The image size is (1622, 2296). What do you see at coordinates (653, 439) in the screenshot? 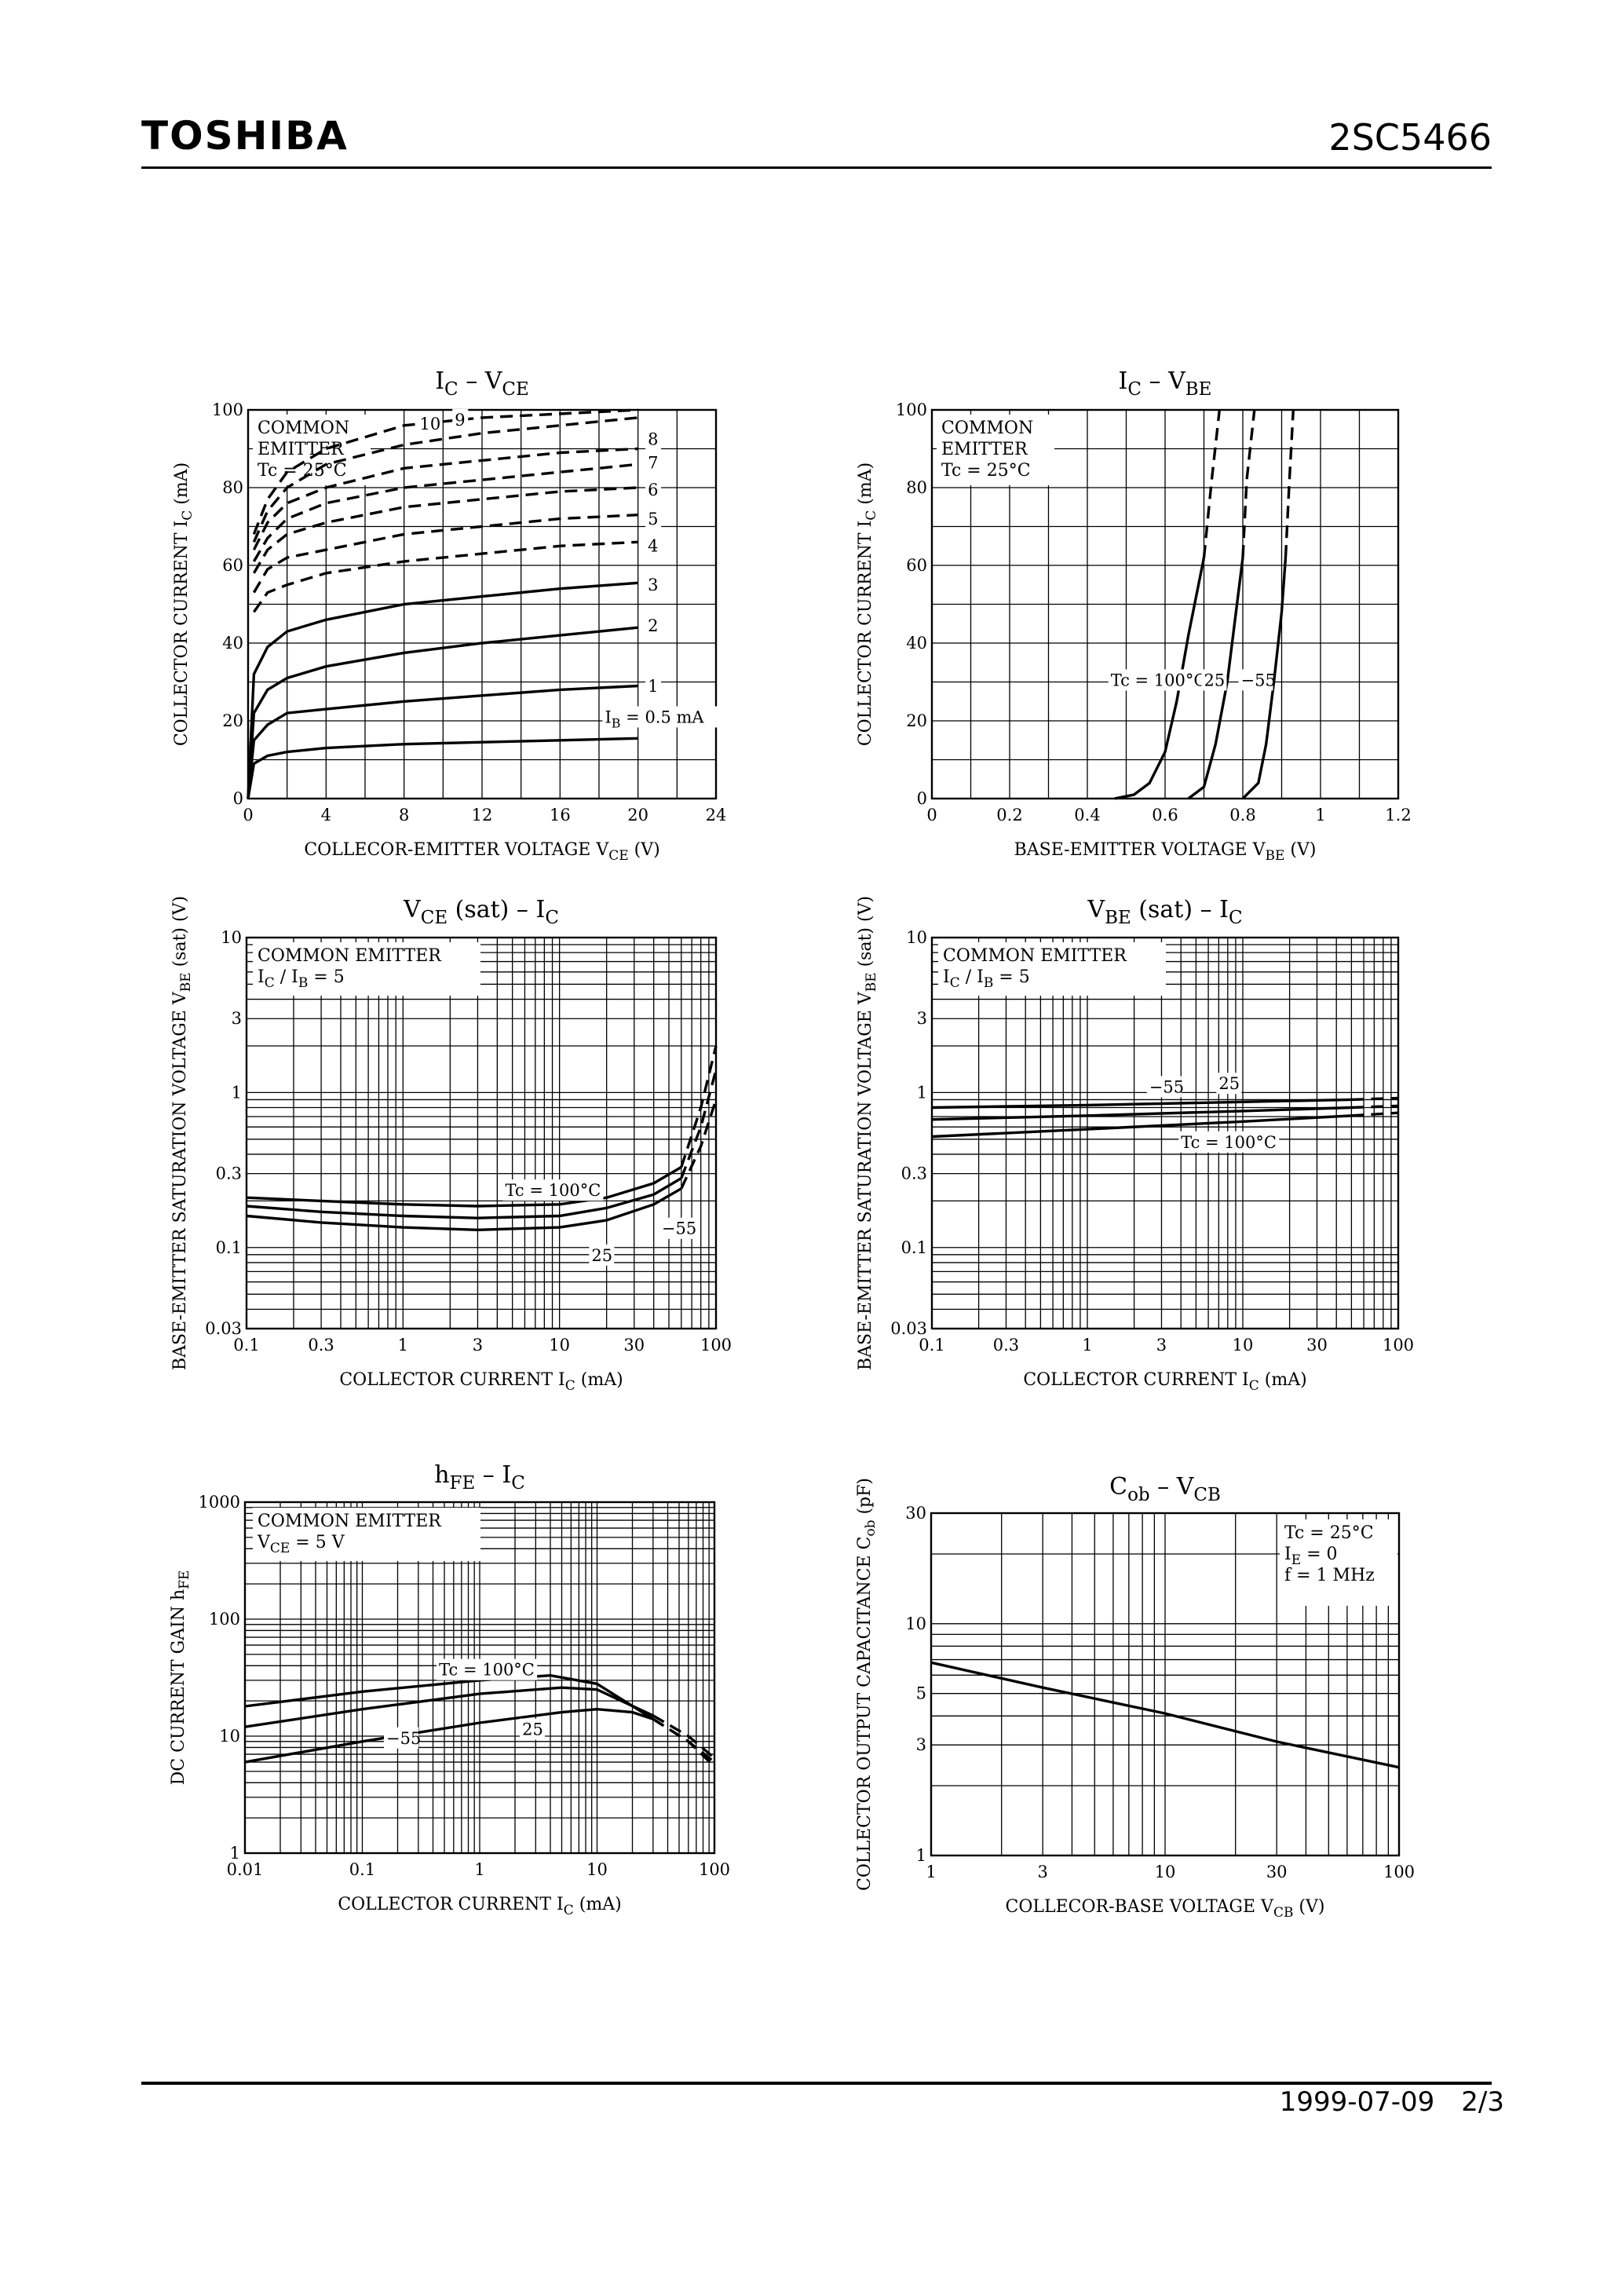
I see `curve-label: 8` at bounding box center [653, 439].